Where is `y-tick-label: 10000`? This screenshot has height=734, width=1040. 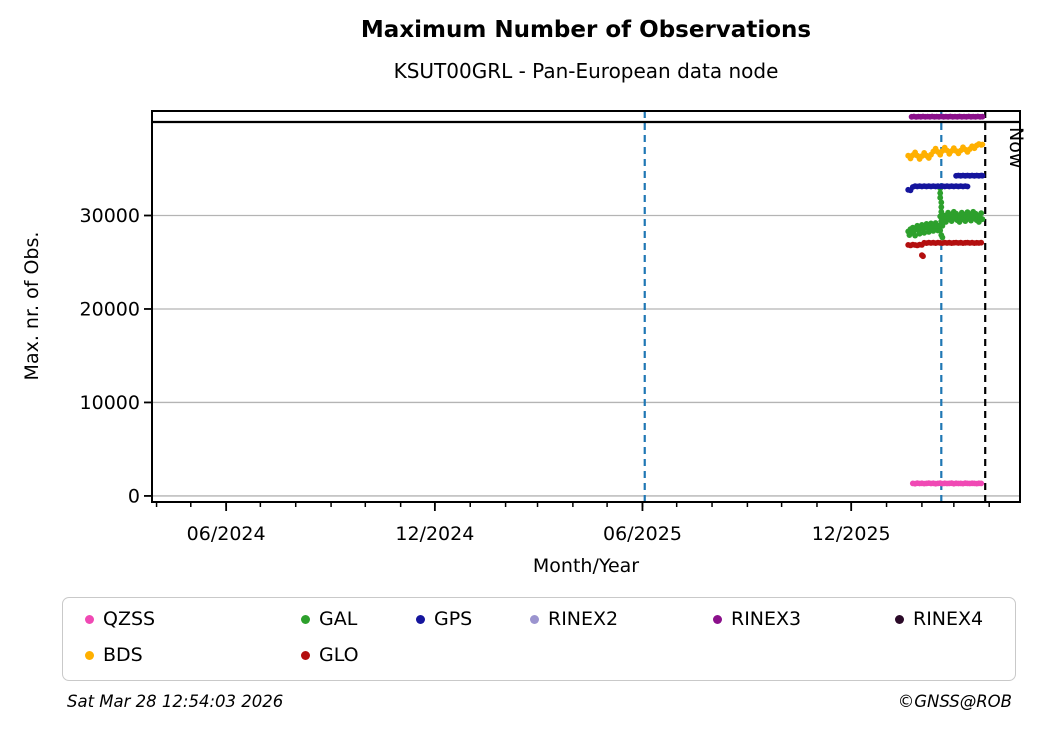
y-tick-label: 10000 is located at coordinates (110, 403).